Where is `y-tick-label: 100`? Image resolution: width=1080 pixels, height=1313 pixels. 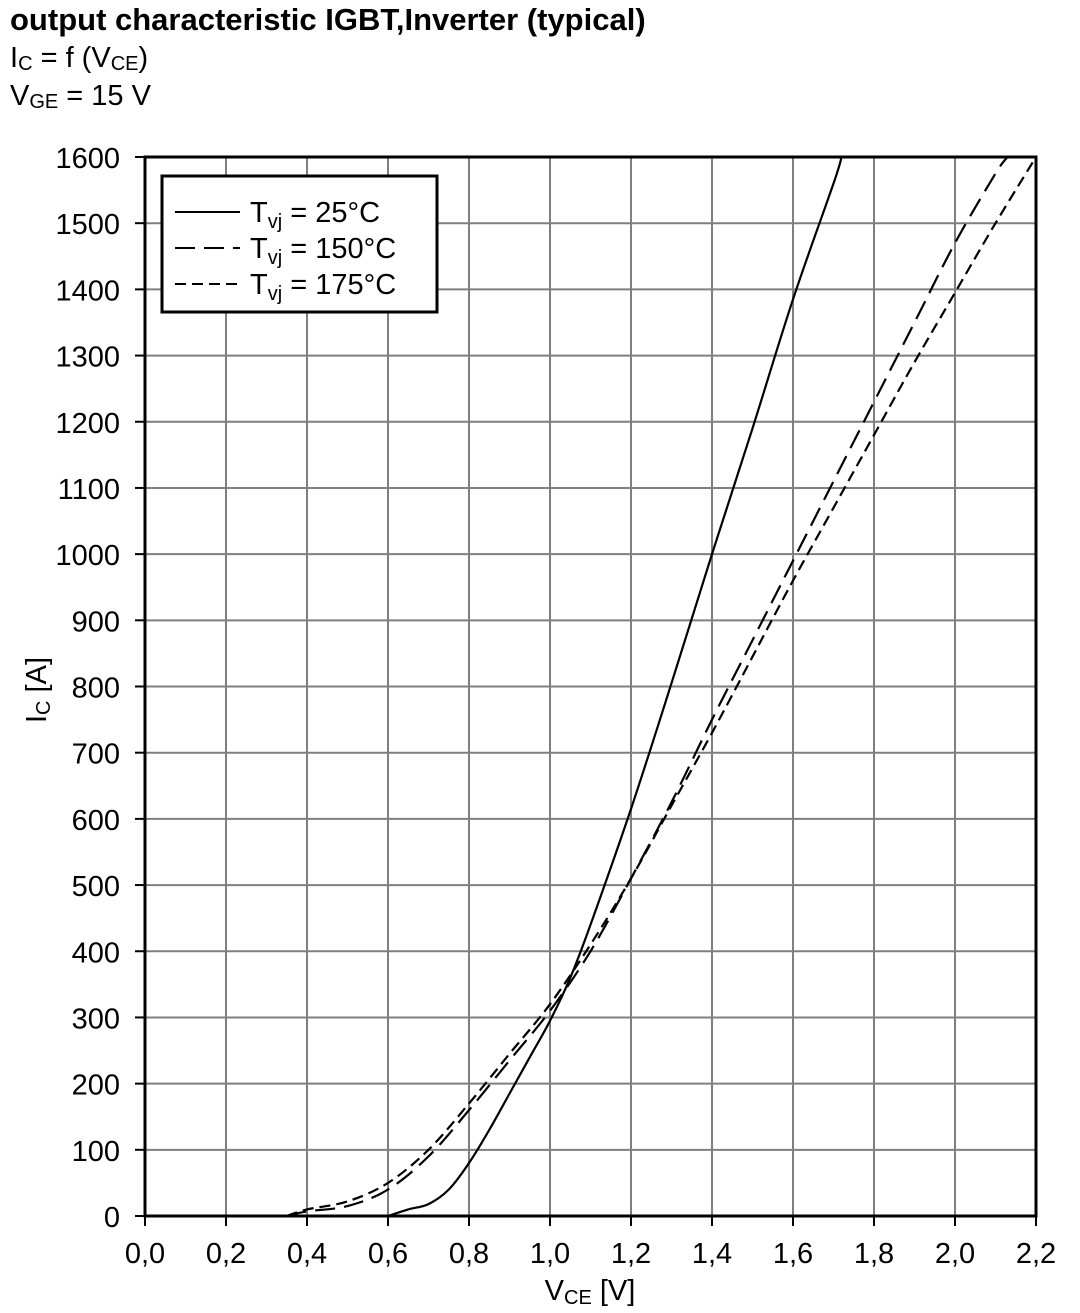
y-tick-label: 100 is located at coordinates (96, 1152).